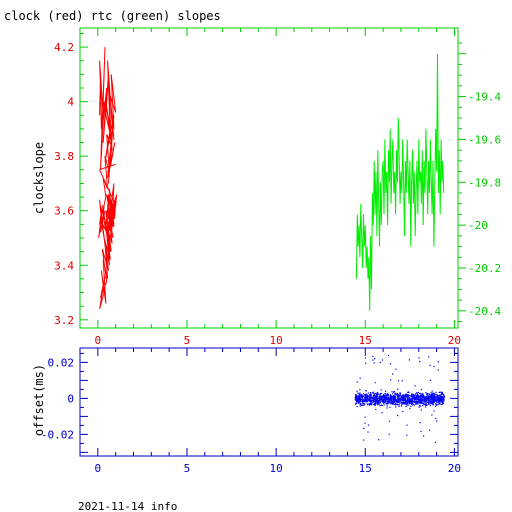 The width and height of the screenshot is (512, 512). What do you see at coordinates (365, 340) in the screenshot?
I see `x-tick-label: 15` at bounding box center [365, 340].